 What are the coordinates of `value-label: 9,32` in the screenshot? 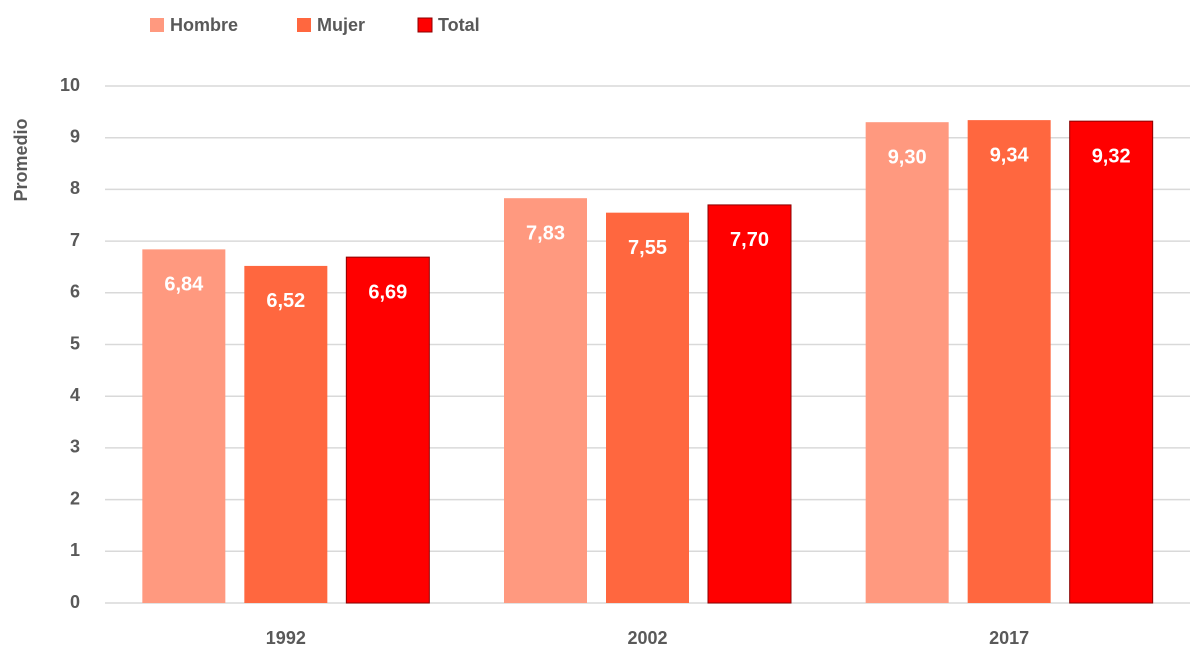 It's located at (1111, 156).